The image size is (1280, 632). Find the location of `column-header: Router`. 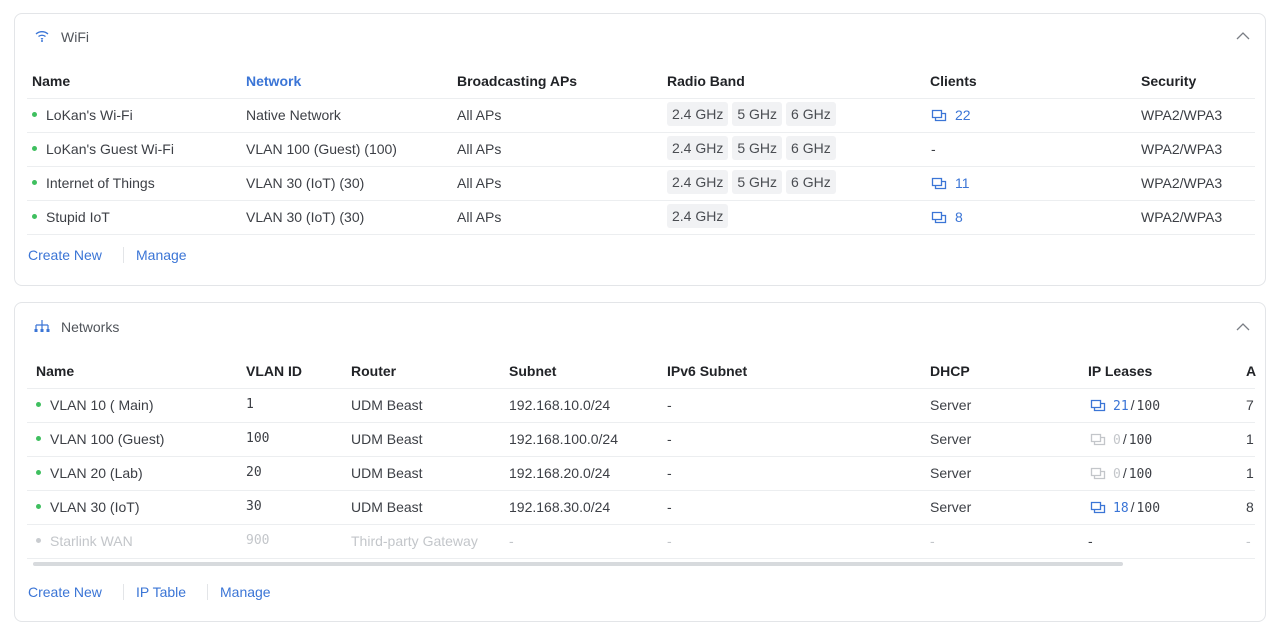

column-header: Router is located at coordinates (374, 371).